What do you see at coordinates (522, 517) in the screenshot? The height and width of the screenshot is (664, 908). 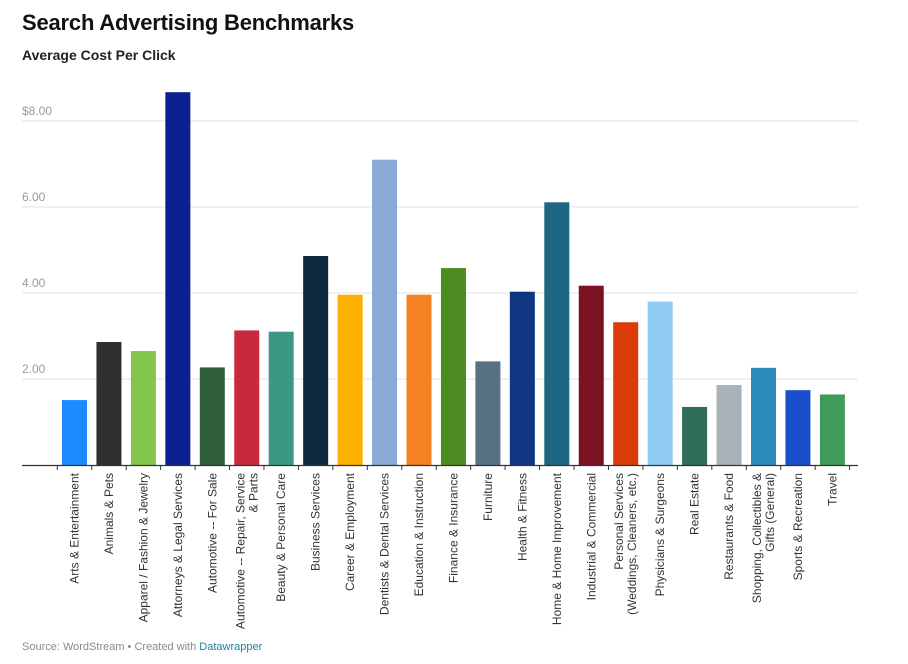 I see `x-tick-label: Health & Fitness` at bounding box center [522, 517].